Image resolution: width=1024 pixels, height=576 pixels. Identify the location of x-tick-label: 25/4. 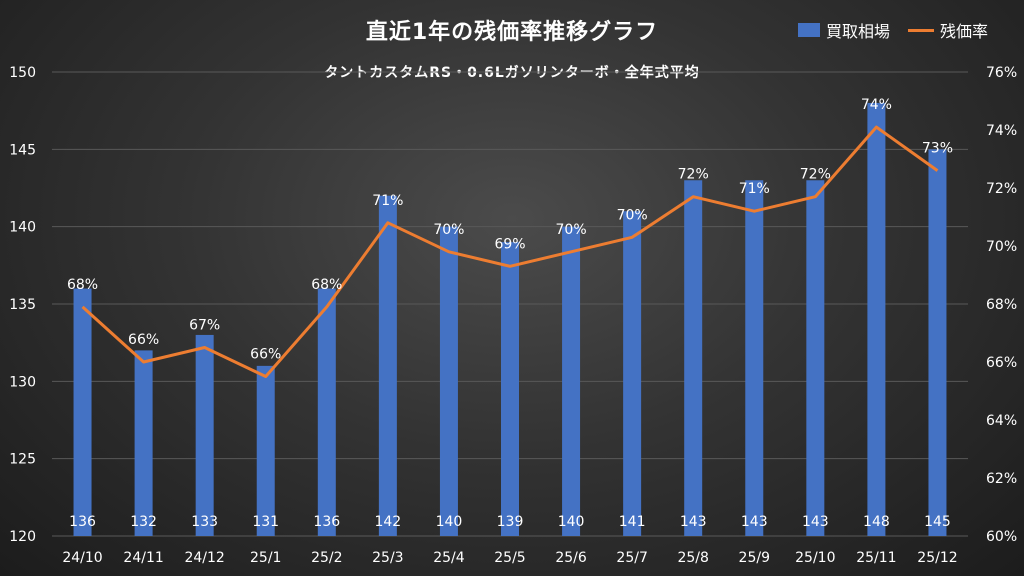
(449, 558).